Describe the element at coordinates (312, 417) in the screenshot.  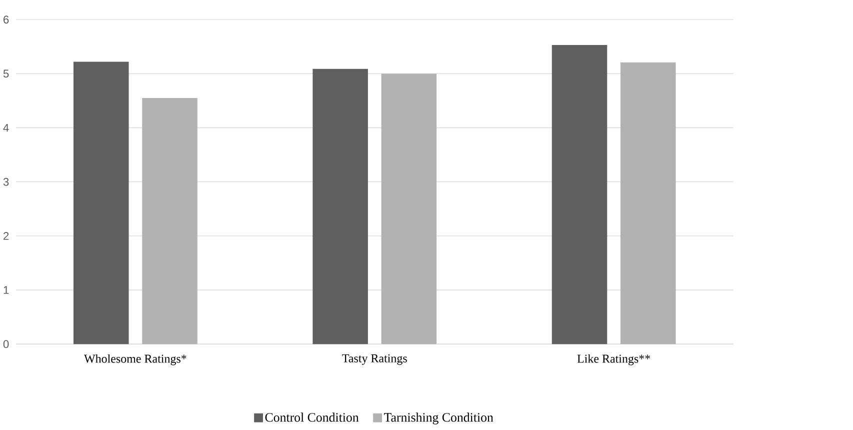
I see `legend-label: Control Condition` at that location.